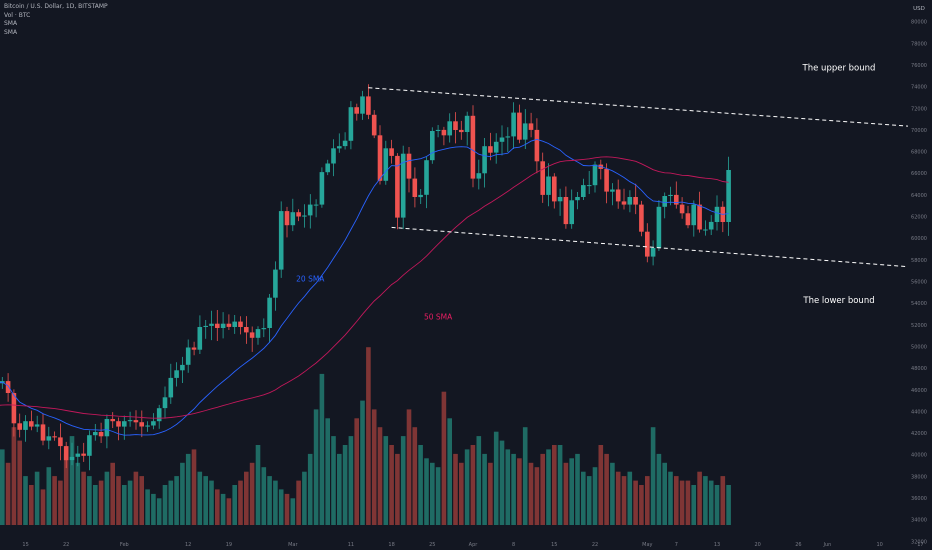 Image resolution: width=932 pixels, height=550 pixels. Describe the element at coordinates (554, 545) in the screenshot. I see `time-tick-label: 15` at that location.